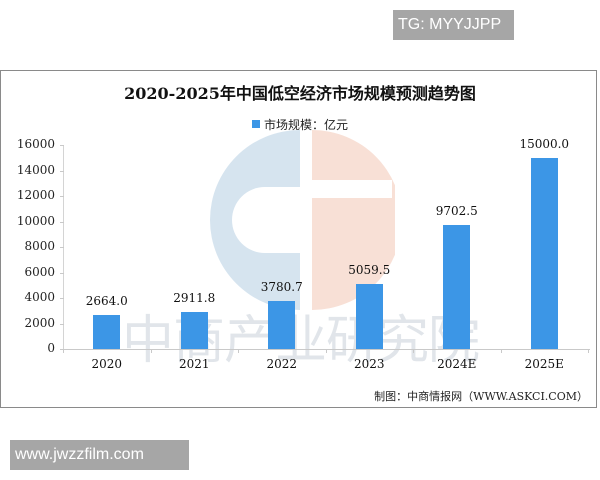 The image size is (600, 480). What do you see at coordinates (481, 396) in the screenshot?
I see `source-credit: 制图：中商情报网（WWW.ASKCI.COM）` at bounding box center [481, 396].